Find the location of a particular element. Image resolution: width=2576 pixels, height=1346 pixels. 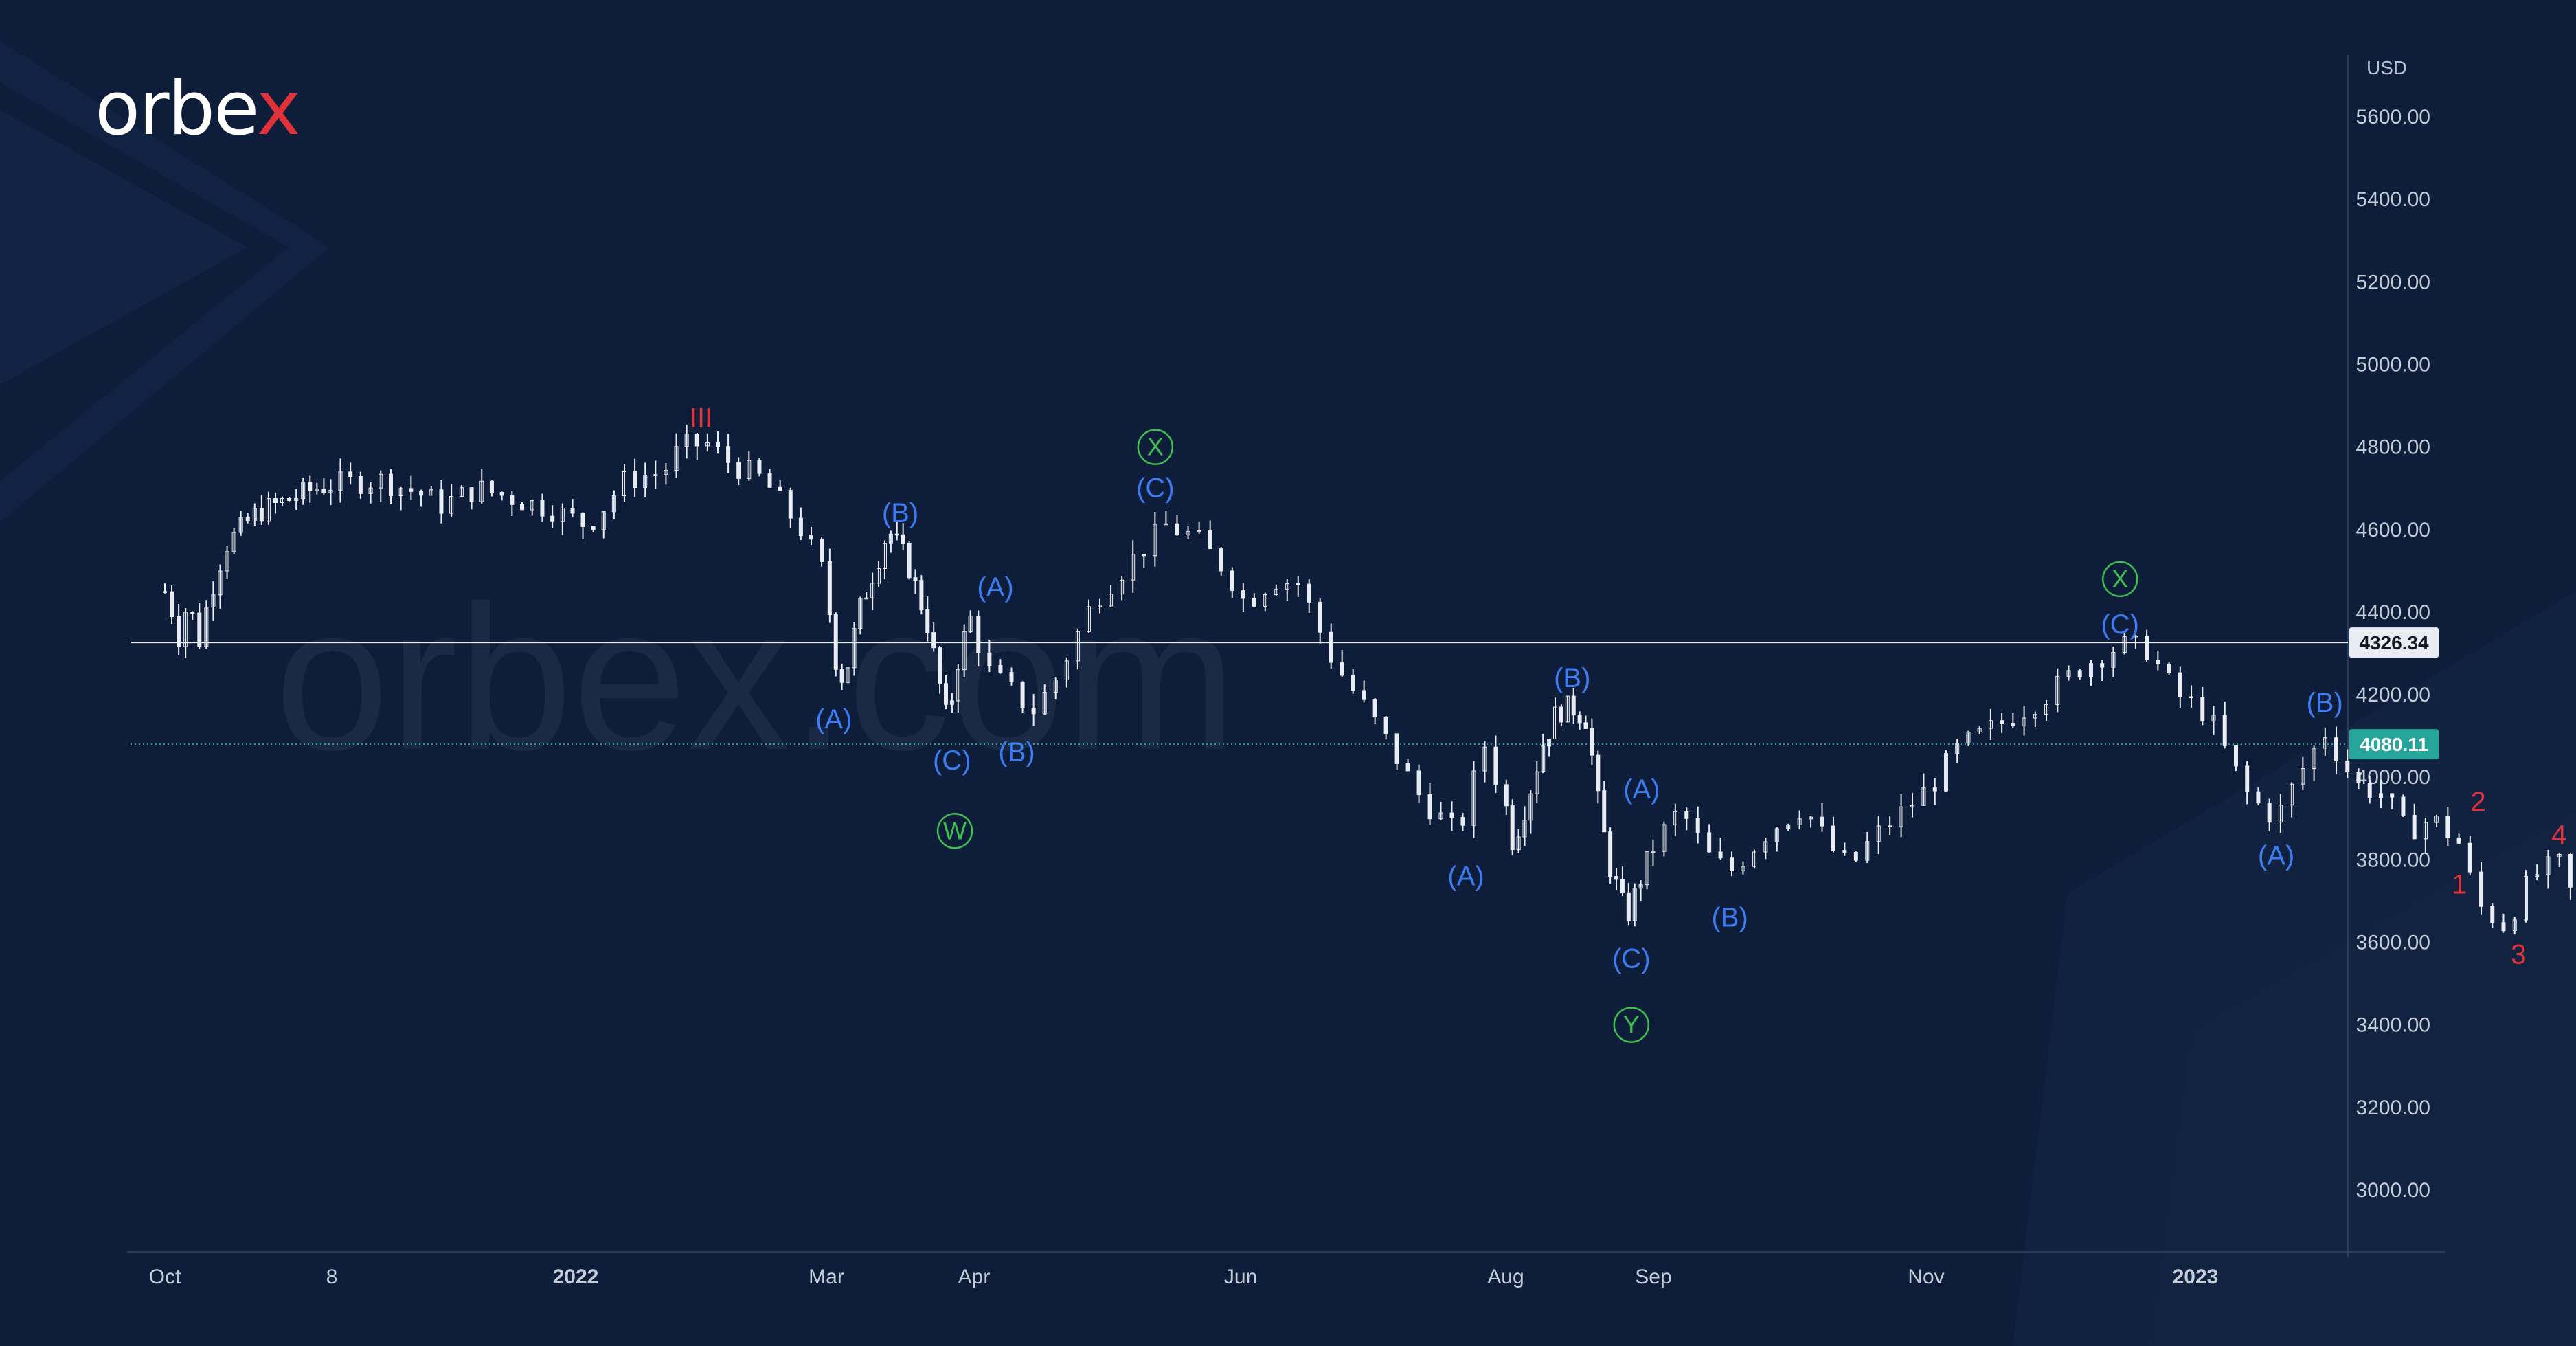

y-tick-label: 4200.00 is located at coordinates (2393, 695).